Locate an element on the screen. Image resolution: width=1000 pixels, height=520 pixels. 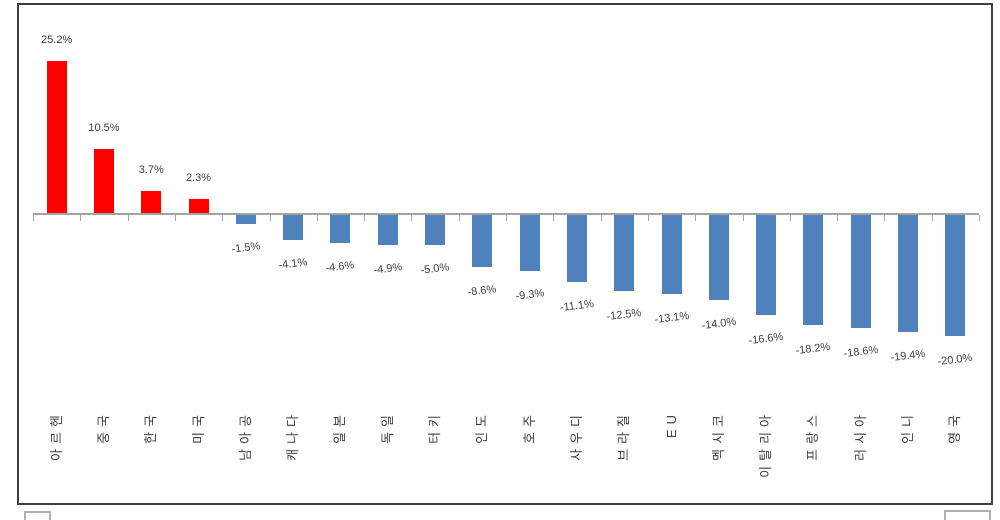
category-label: 한국 is located at coordinates (151, 427).